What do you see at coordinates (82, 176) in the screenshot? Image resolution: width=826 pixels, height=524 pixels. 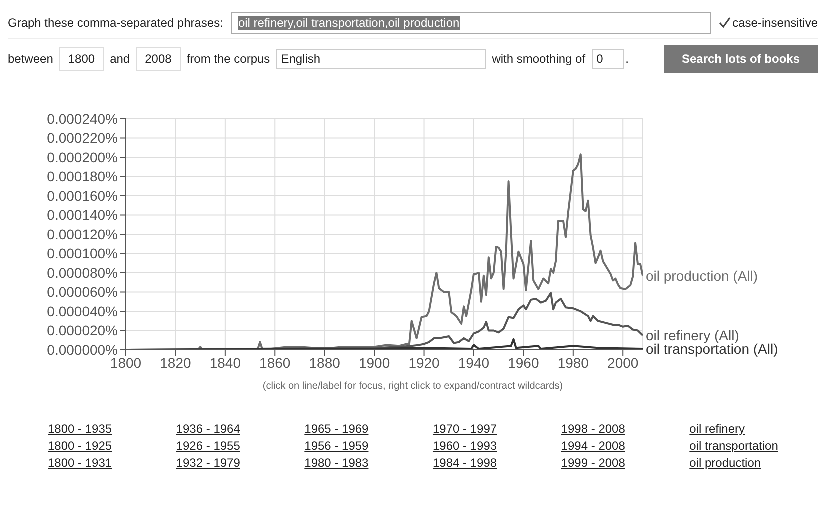 I see `y-tick-label: 0.000180%` at bounding box center [82, 176].